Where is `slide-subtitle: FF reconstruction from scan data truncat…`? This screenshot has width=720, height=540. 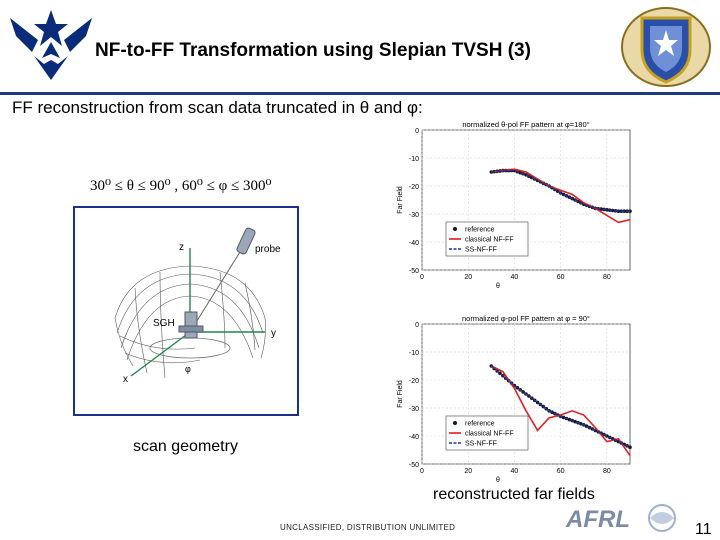 slide-subtitle: FF reconstruction from scan data truncat… is located at coordinates (217, 107).